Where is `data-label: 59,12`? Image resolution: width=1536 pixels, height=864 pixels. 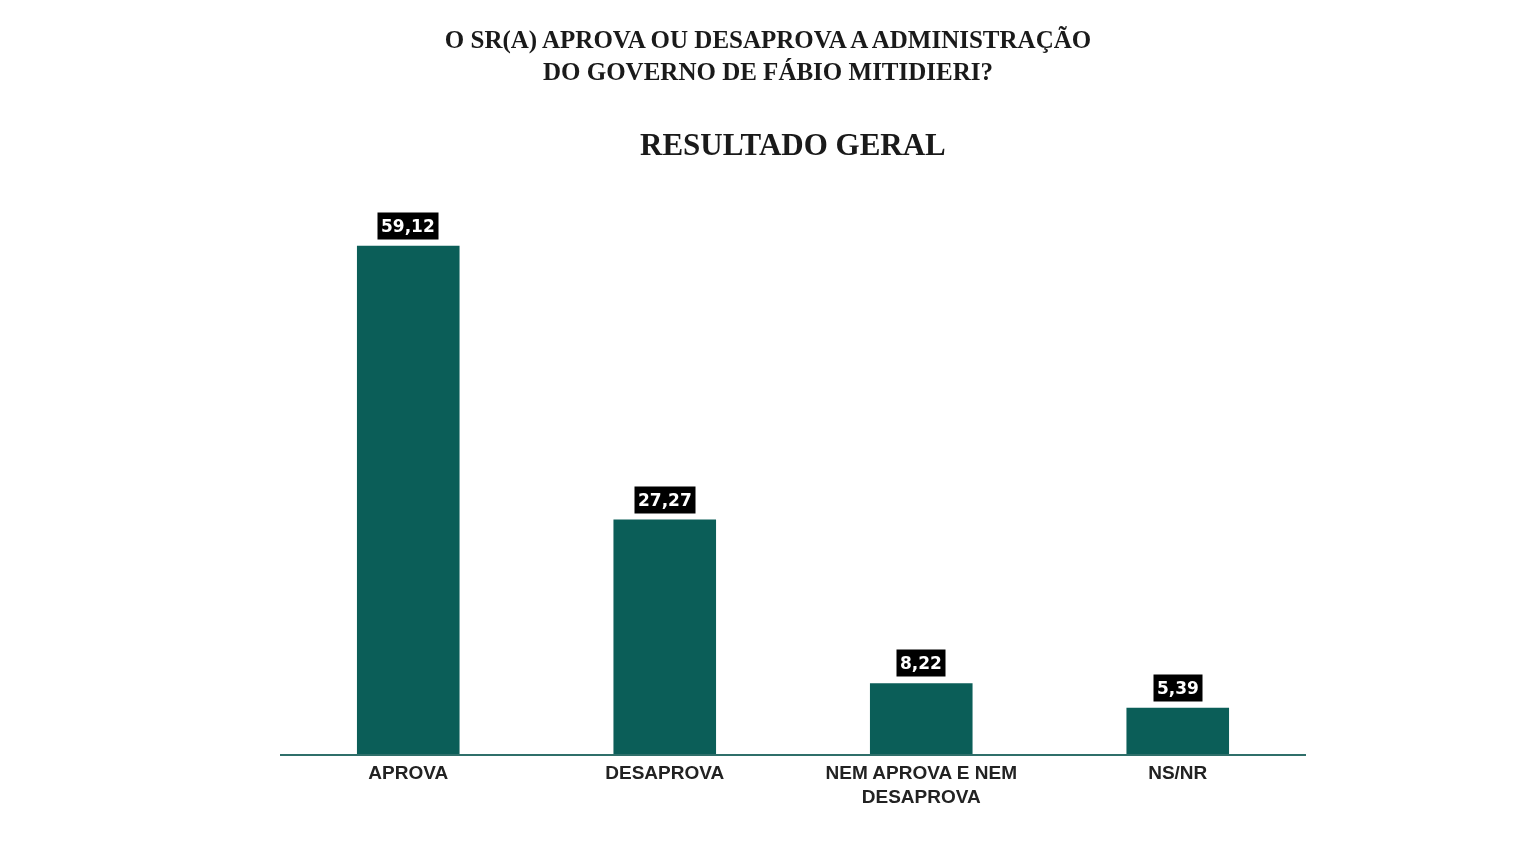 data-label: 59,12 is located at coordinates (408, 226).